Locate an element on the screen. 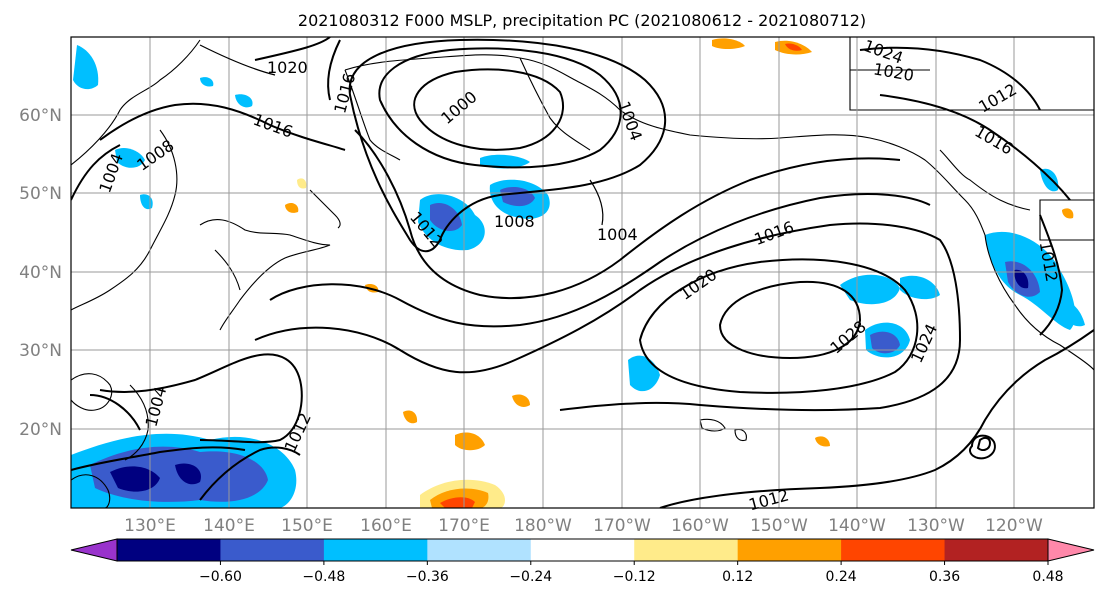 The width and height of the screenshot is (1105, 601). colorbar-tick-label: −0.24 is located at coordinates (530, 577).